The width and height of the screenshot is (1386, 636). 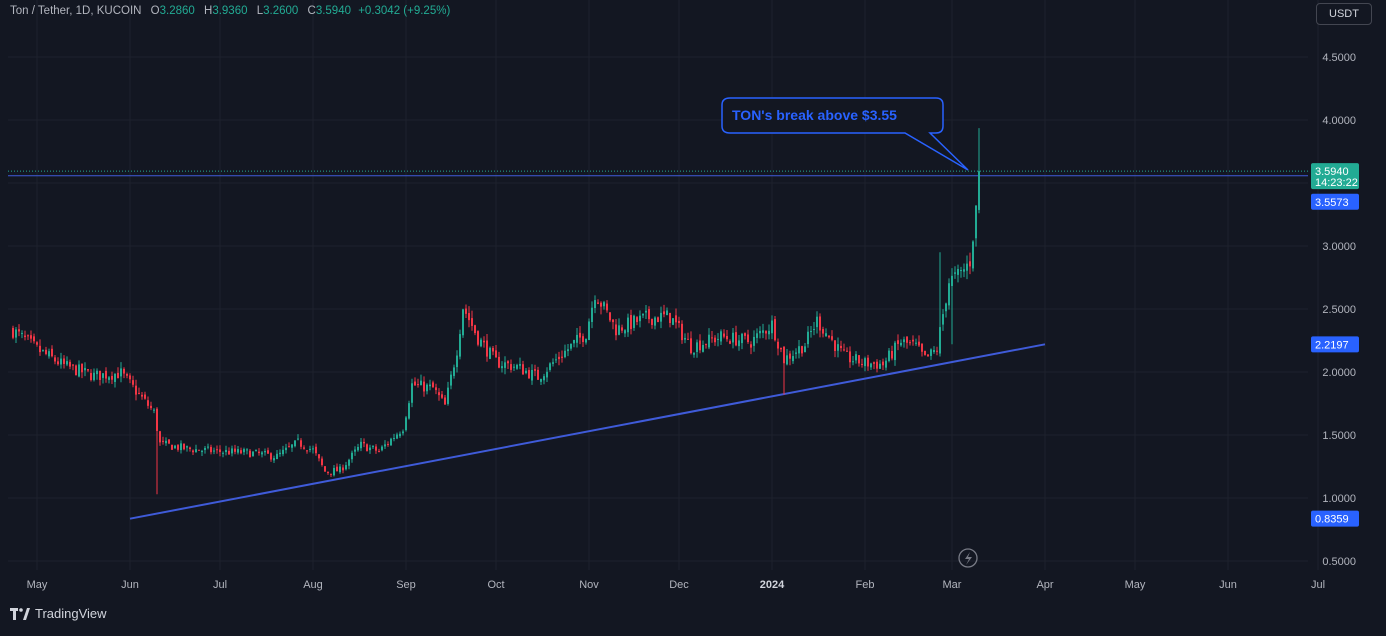 I want to click on tradingview-logo: TradingView, so click(x=58, y=613).